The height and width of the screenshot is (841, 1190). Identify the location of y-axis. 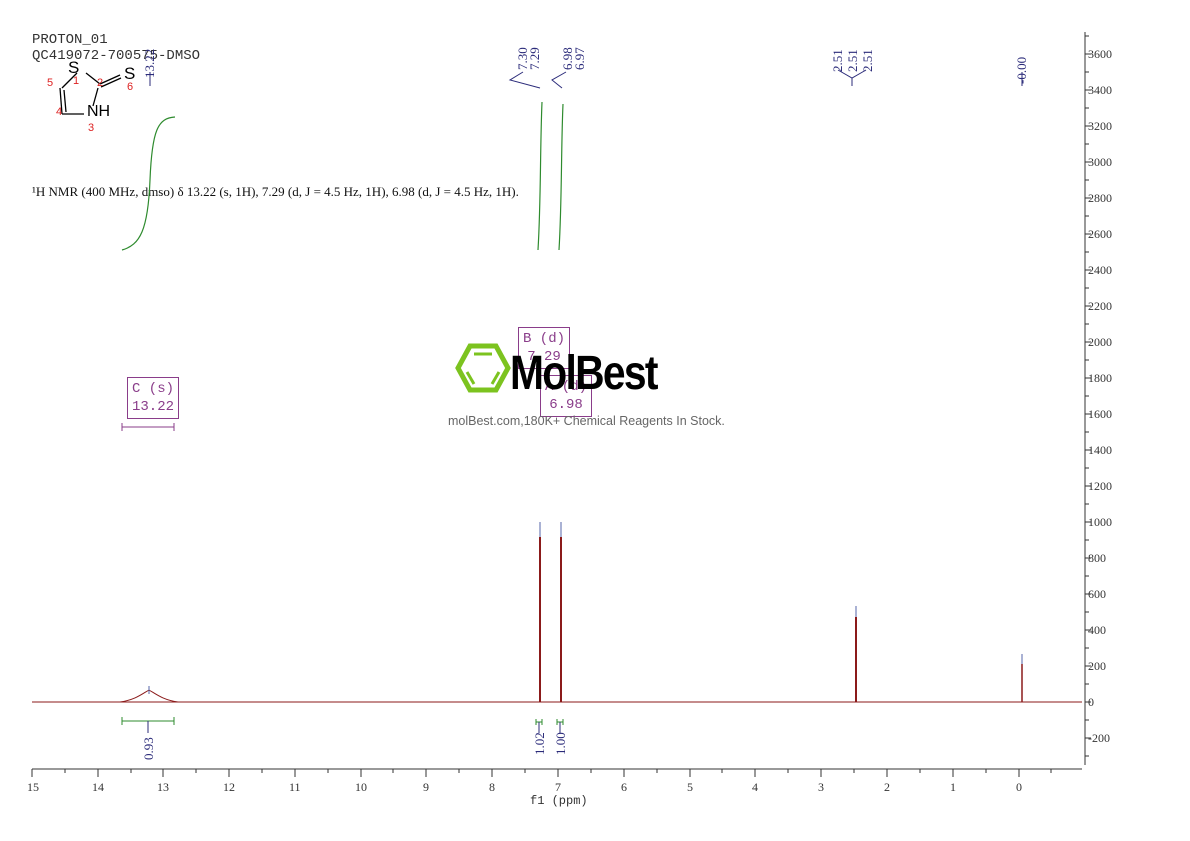
(1087, 398).